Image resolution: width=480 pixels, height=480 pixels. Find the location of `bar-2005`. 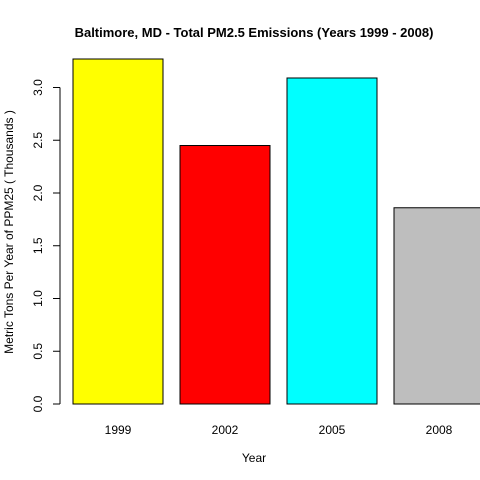

bar-2005 is located at coordinates (332, 241).